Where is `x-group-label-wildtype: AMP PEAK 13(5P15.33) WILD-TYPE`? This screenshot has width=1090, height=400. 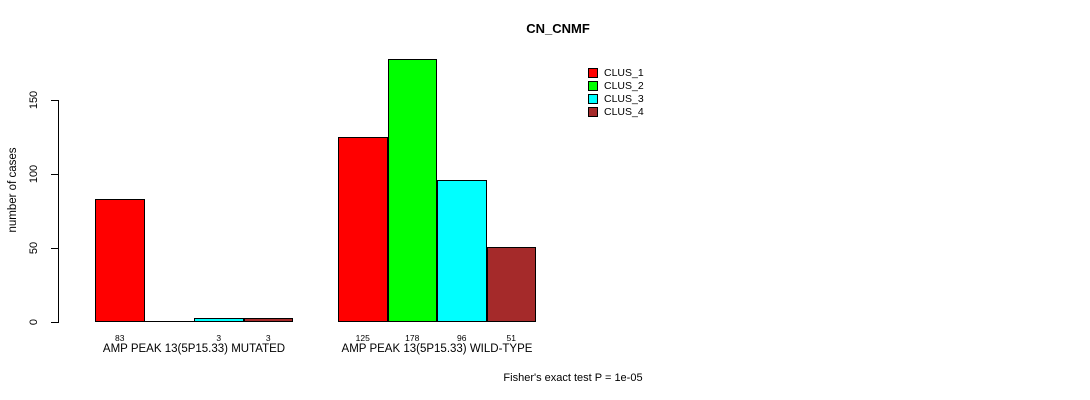 x-group-label-wildtype: AMP PEAK 13(5P15.33) WILD-TYPE is located at coordinates (437, 349).